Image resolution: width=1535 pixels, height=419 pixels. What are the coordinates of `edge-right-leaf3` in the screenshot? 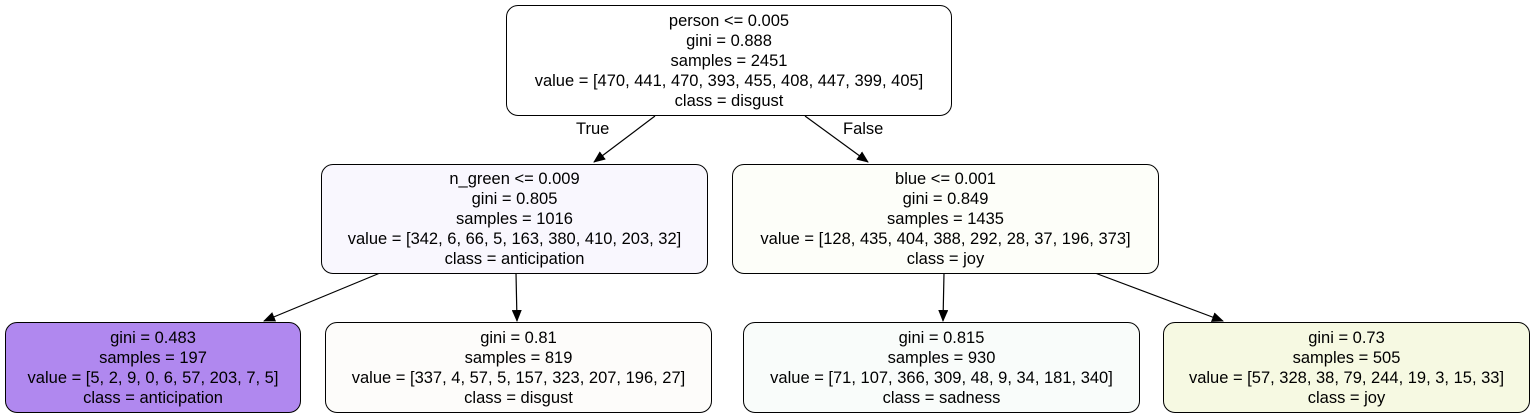 It's located at (943, 297).